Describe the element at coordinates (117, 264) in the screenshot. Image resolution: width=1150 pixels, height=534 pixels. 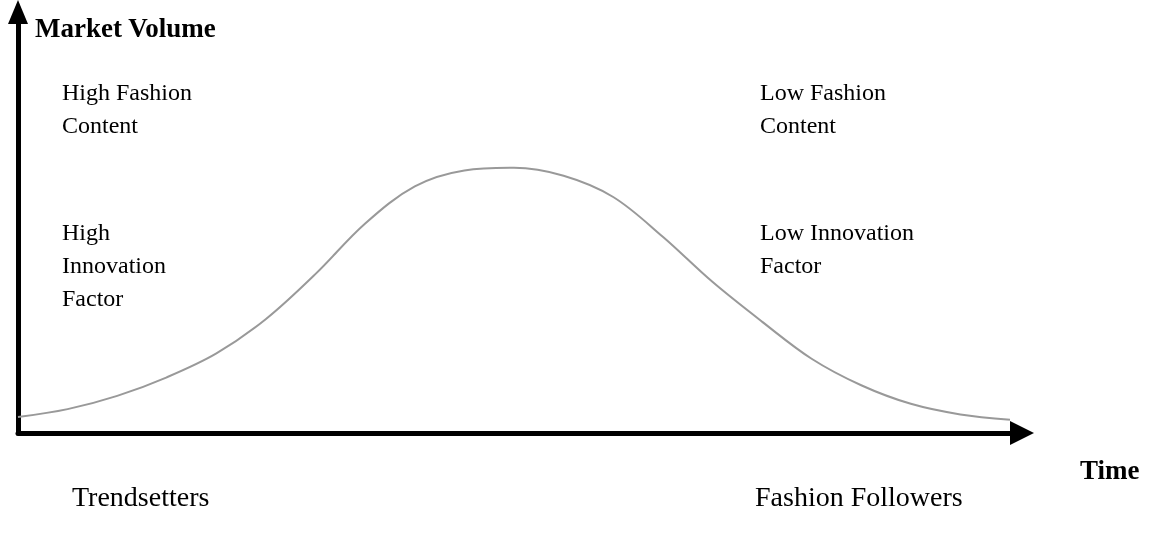
I see `annotation: High Innovation Factor` at that location.